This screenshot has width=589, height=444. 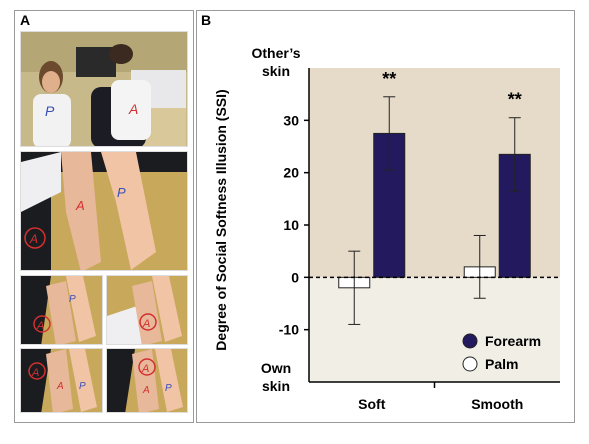 I want to click on photo-text-p: P, so click(x=50, y=111).